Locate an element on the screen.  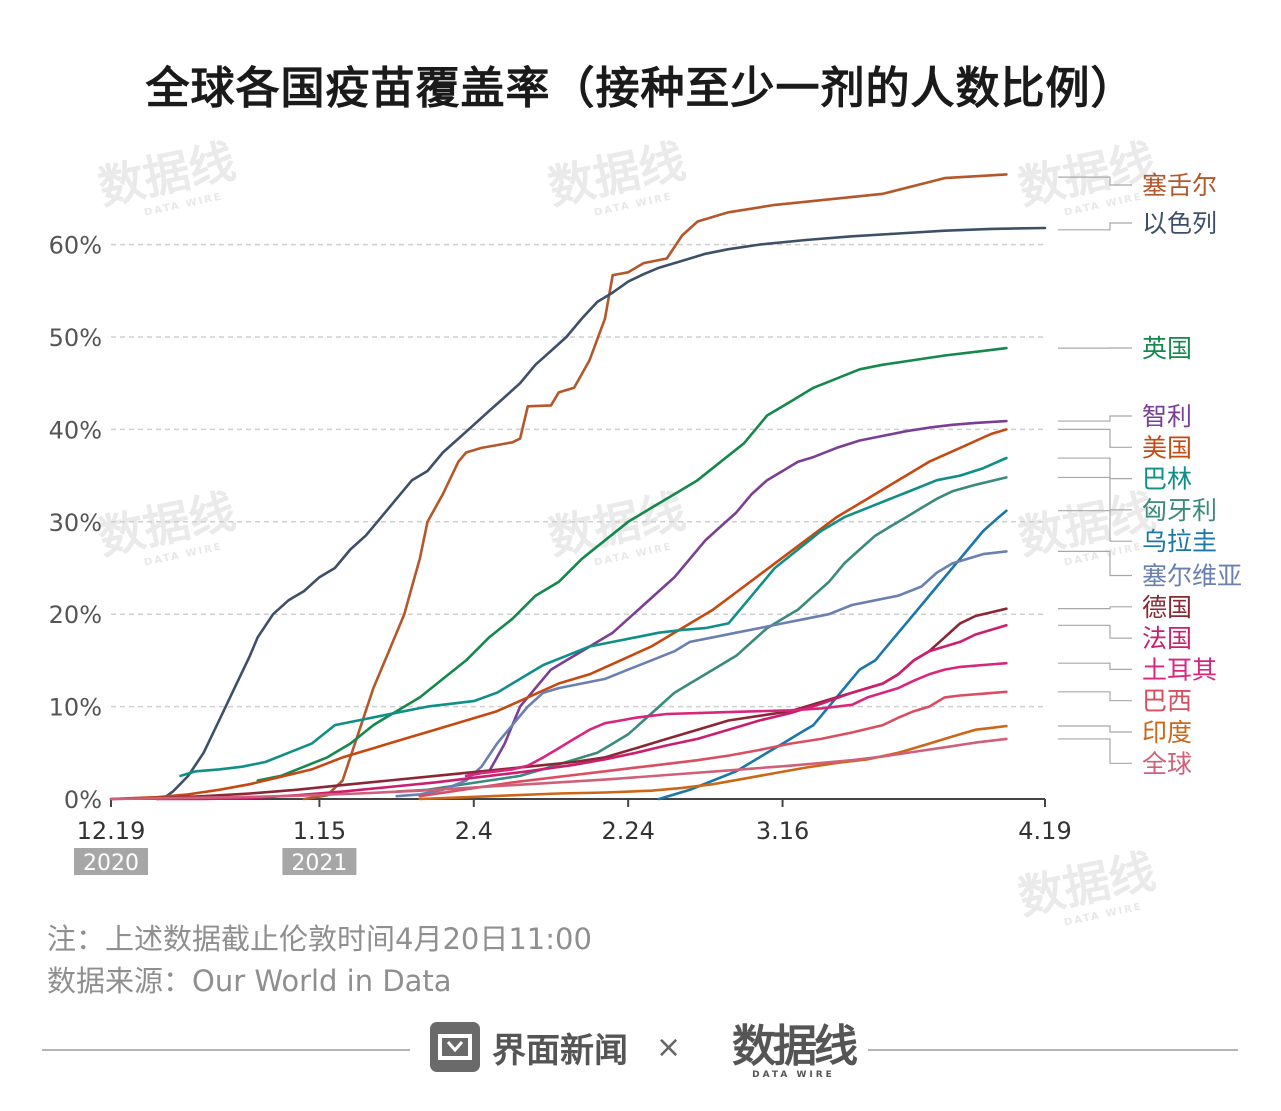
legend-label-2: 英国 is located at coordinates (1167, 348).